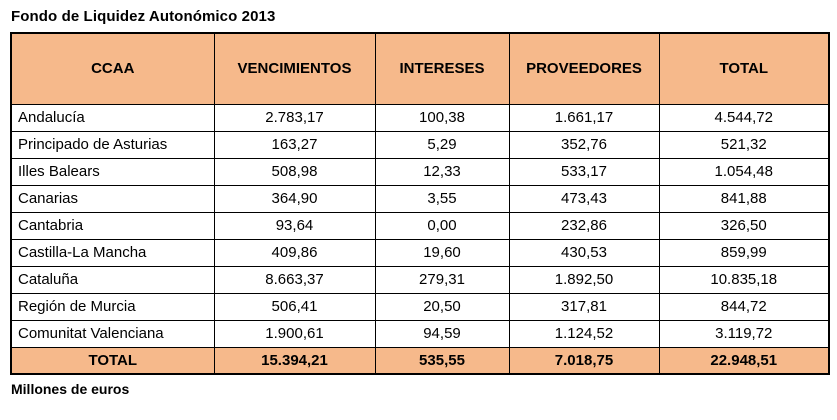 Image resolution: width=837 pixels, height=420 pixels. I want to click on value-cell: 100,38, so click(442, 117).